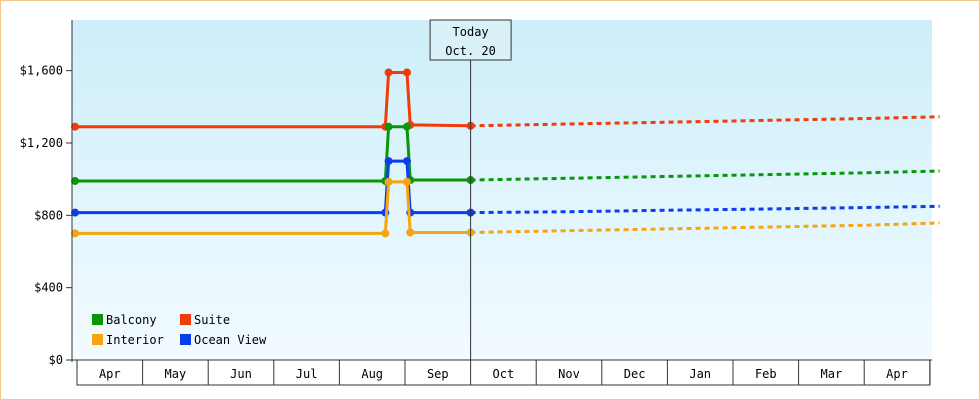  I want to click on y-tick-label: $1,600, so click(41, 71).